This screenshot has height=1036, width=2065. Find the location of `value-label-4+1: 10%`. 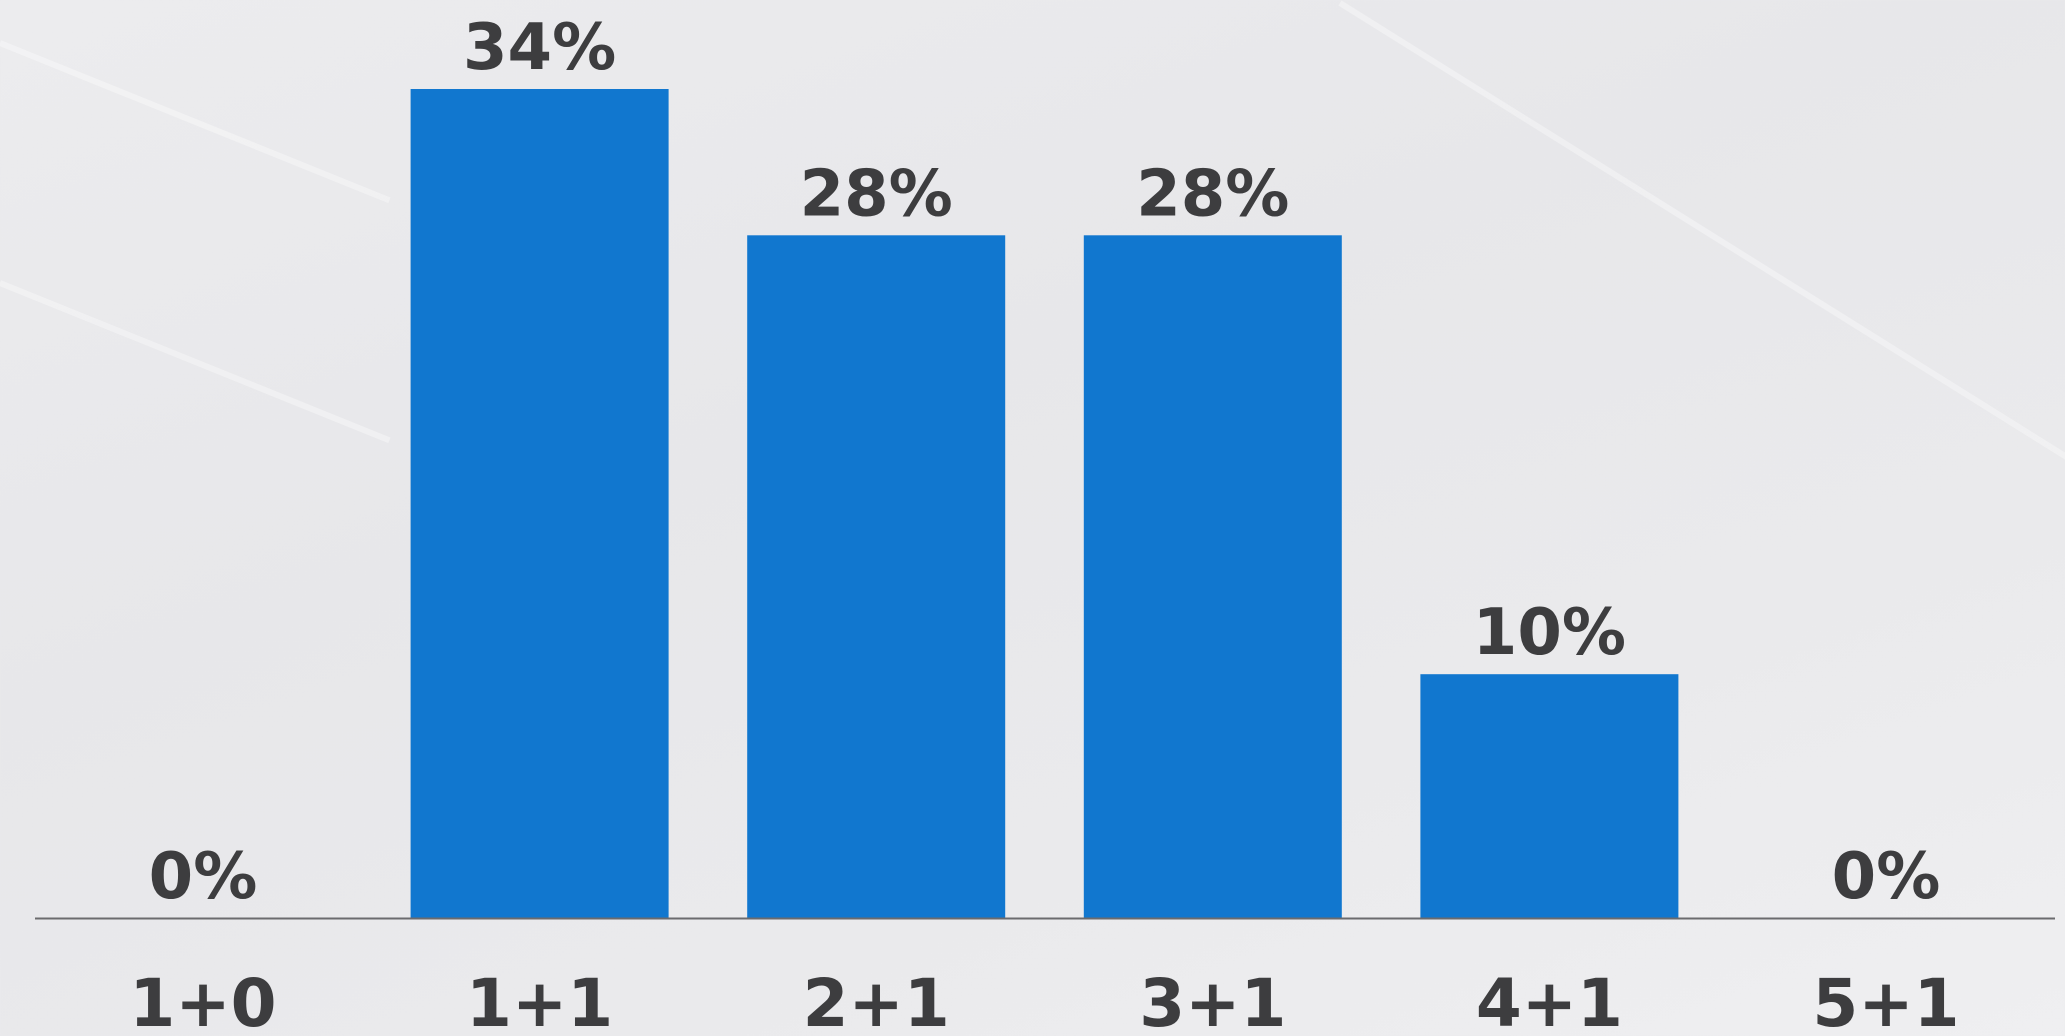

value-label-4+1: 10% is located at coordinates (1549, 633).